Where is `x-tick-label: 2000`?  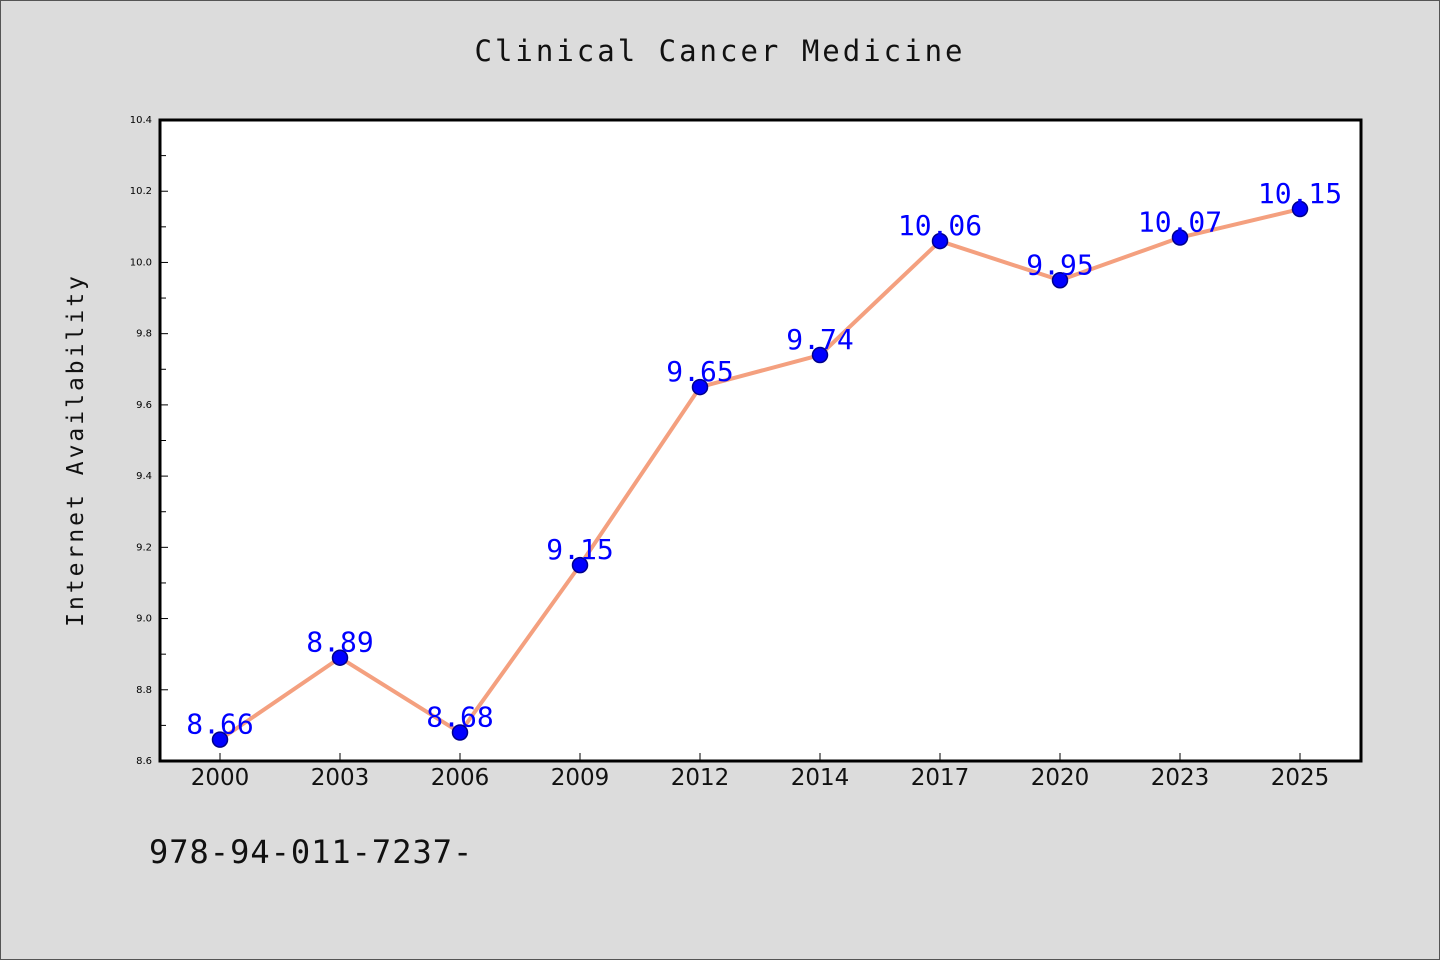 x-tick-label: 2000 is located at coordinates (220, 778).